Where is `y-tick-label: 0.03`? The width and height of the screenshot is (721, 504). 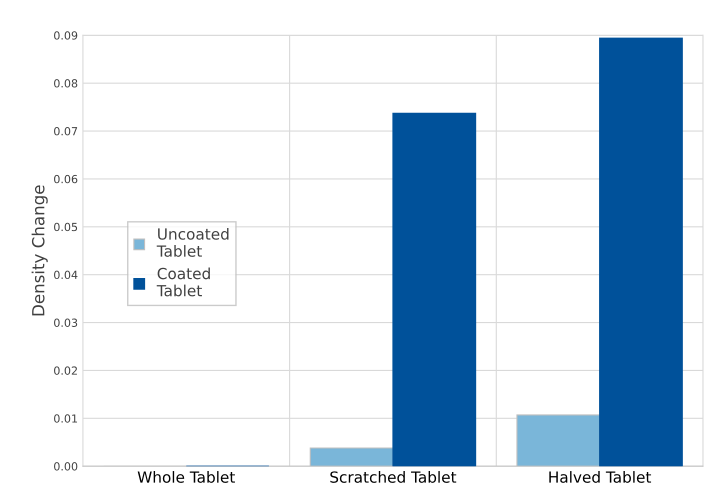
y-tick-label: 0.03 is located at coordinates (66, 322).